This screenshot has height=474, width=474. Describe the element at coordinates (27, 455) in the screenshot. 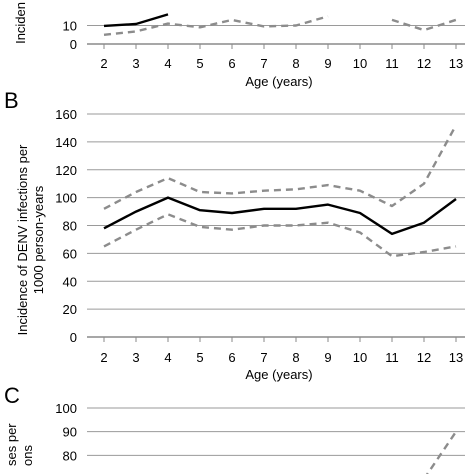

I see `panel-c-y-axis-label-line-2: ons` at that location.